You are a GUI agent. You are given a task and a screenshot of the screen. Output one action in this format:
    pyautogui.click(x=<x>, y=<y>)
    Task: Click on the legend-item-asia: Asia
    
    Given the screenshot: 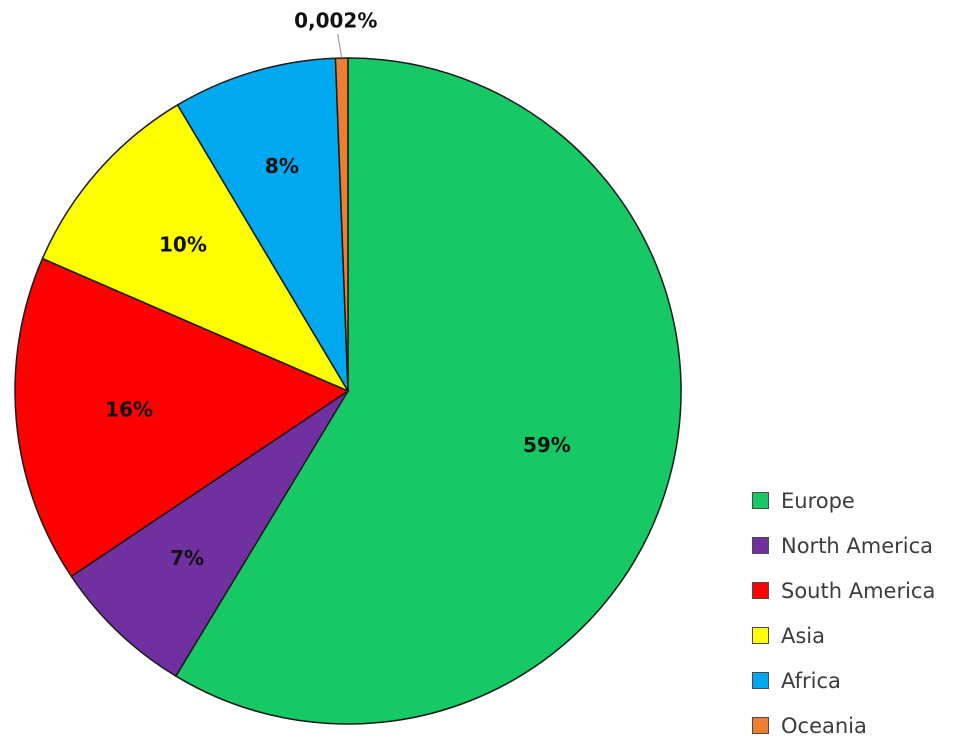 What is the action you would take?
    pyautogui.click(x=843, y=635)
    